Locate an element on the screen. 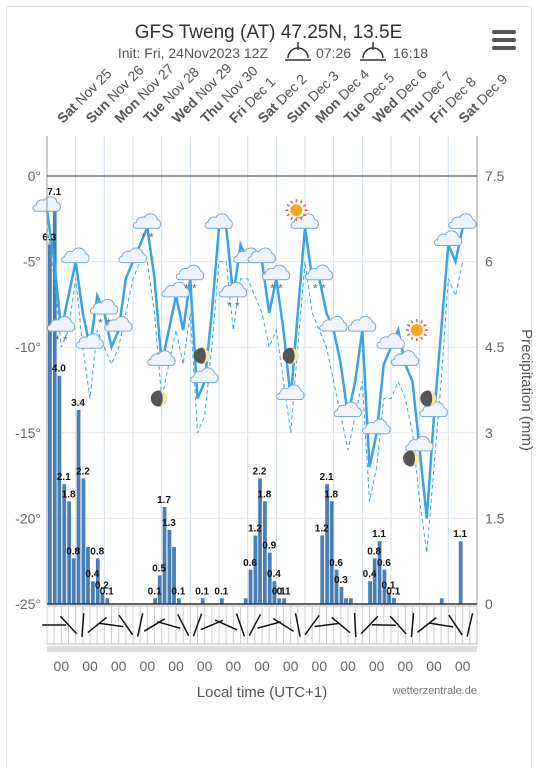 The width and height of the screenshot is (537, 769). precip-label: 0.4 is located at coordinates (92, 574).